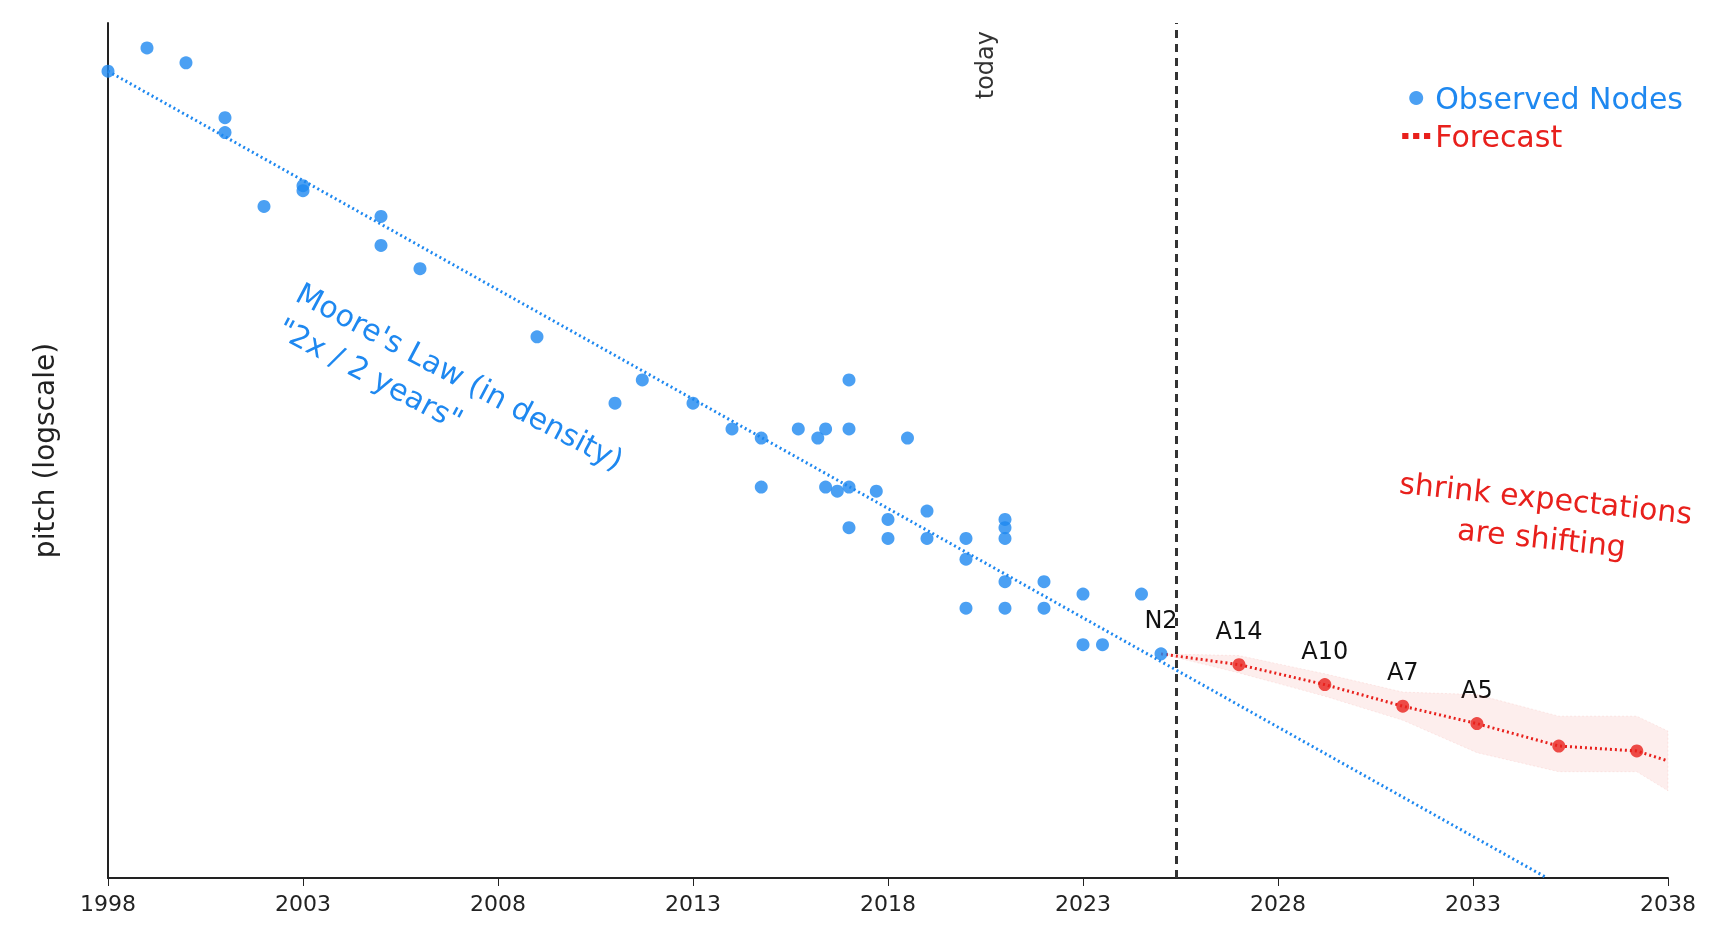  What do you see at coordinates (888, 903) in the screenshot?
I see `x-tick-label: 2018` at bounding box center [888, 903].